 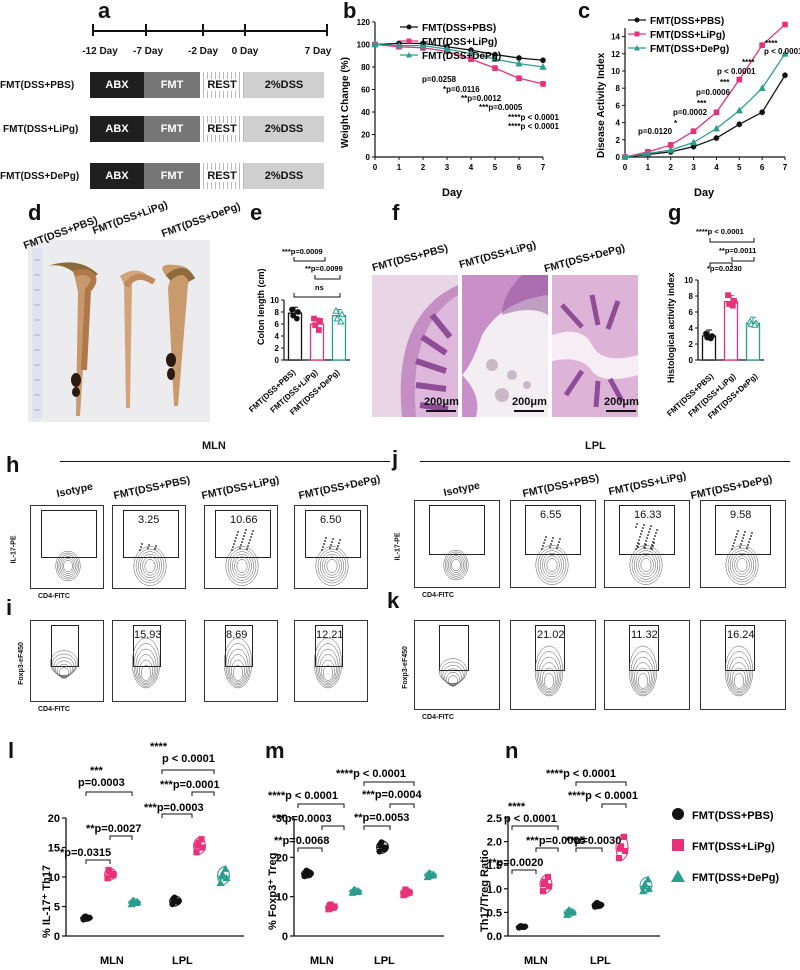 What do you see at coordinates (691, 360) in the screenshot?
I see `histology-index-y-tick-label: 0` at bounding box center [691, 360].